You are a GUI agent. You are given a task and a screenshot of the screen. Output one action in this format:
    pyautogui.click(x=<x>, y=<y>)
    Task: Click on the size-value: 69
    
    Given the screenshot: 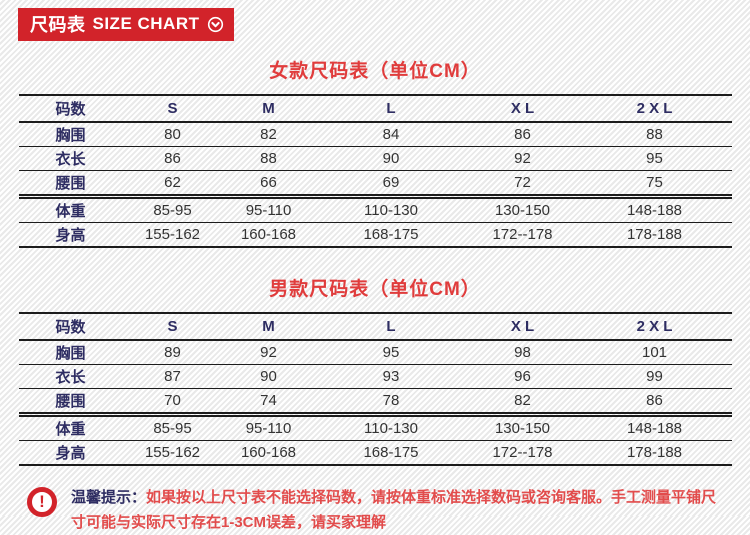 What is the action you would take?
    pyautogui.click(x=391, y=182)
    